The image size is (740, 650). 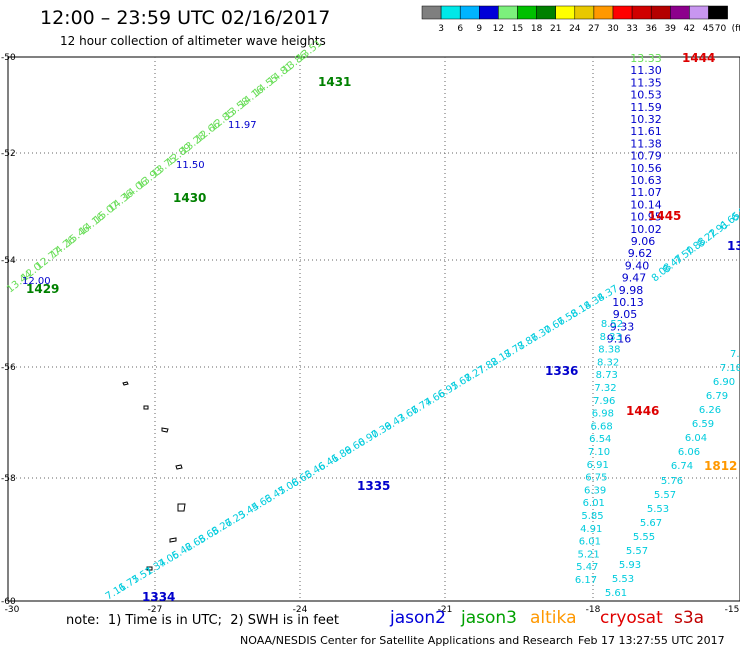 I want to click on lon-label: -27, so click(x=155, y=610).